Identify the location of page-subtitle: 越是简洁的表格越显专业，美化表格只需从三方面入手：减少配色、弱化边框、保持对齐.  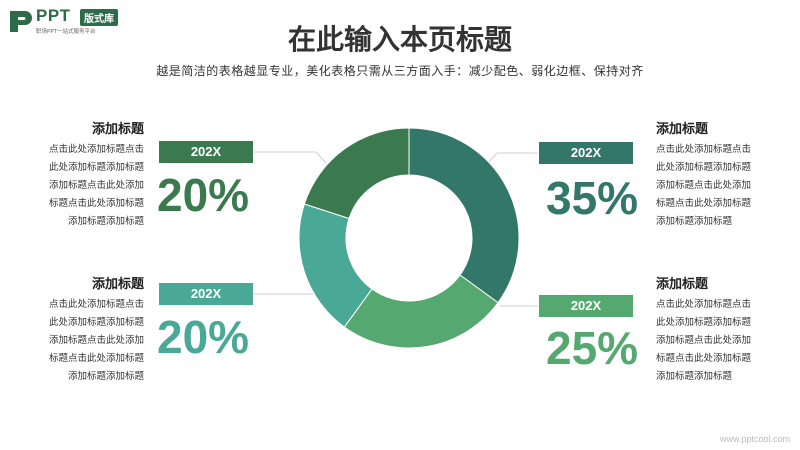
(400, 71).